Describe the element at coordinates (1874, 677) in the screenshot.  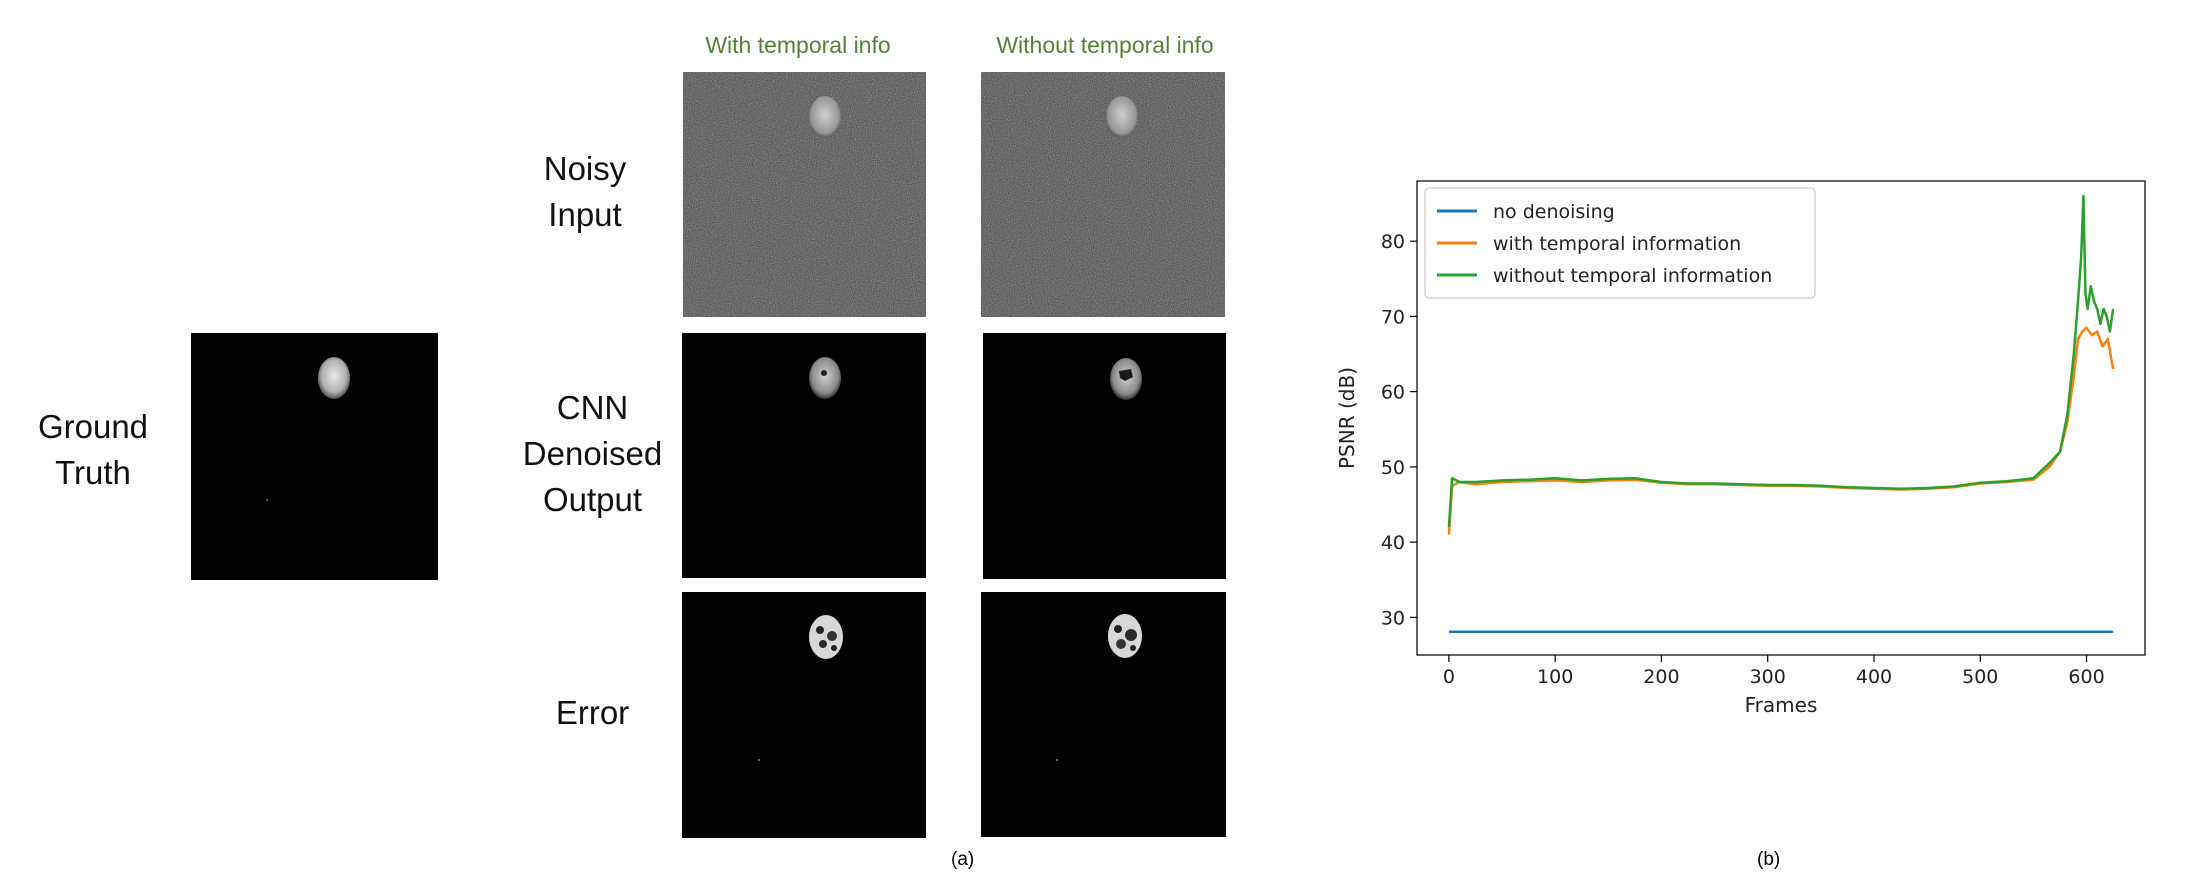
I see `x-tick-label: 400` at that location.